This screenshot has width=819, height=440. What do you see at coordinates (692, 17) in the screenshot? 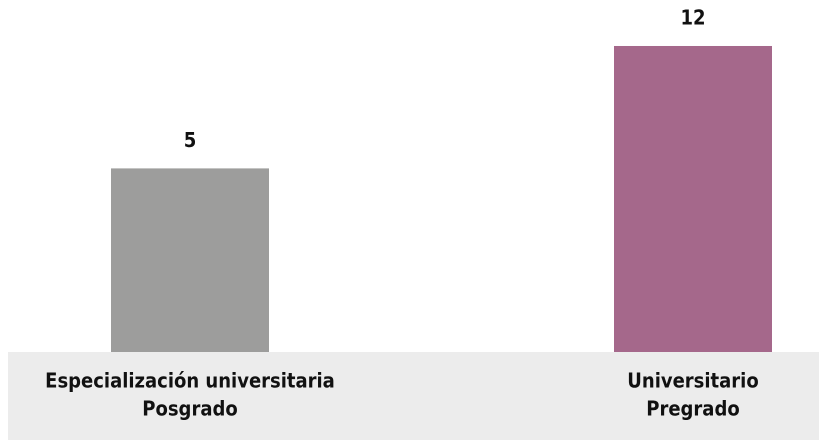
I see `value-label: 12` at bounding box center [692, 17].